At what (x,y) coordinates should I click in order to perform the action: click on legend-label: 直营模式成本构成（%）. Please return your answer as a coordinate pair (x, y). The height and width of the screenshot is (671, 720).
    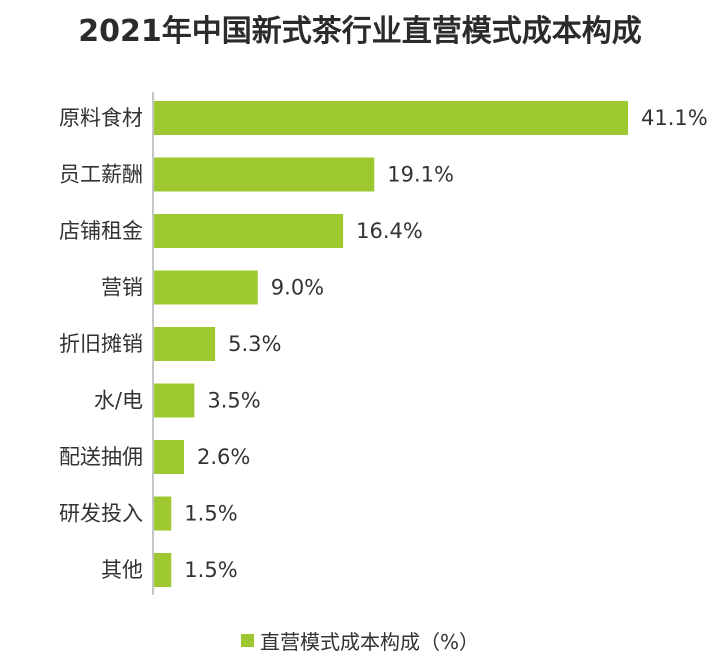
    Looking at the image, I should click on (369, 642).